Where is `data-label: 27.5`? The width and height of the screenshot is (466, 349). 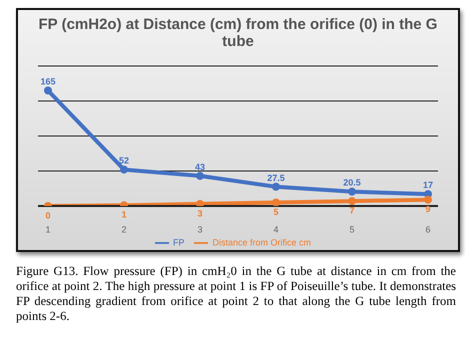
data-label: 27.5 is located at coordinates (276, 177).